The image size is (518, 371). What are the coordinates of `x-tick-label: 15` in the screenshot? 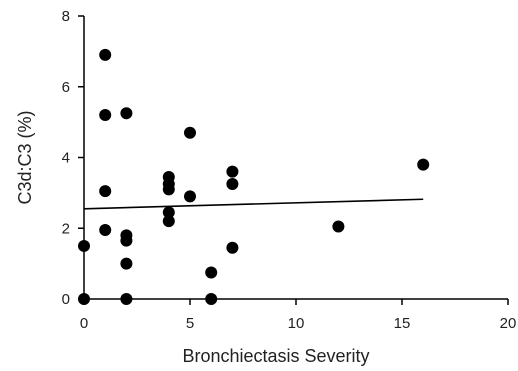 It's located at (402, 323).